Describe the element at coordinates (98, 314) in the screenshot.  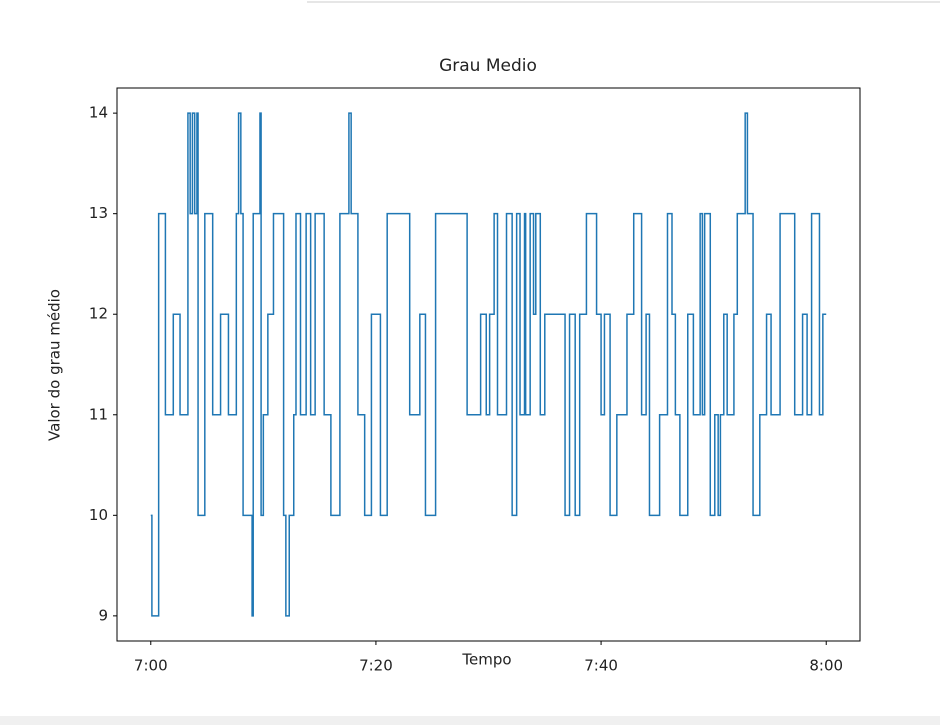
I see `y-tick-label: 12` at that location.